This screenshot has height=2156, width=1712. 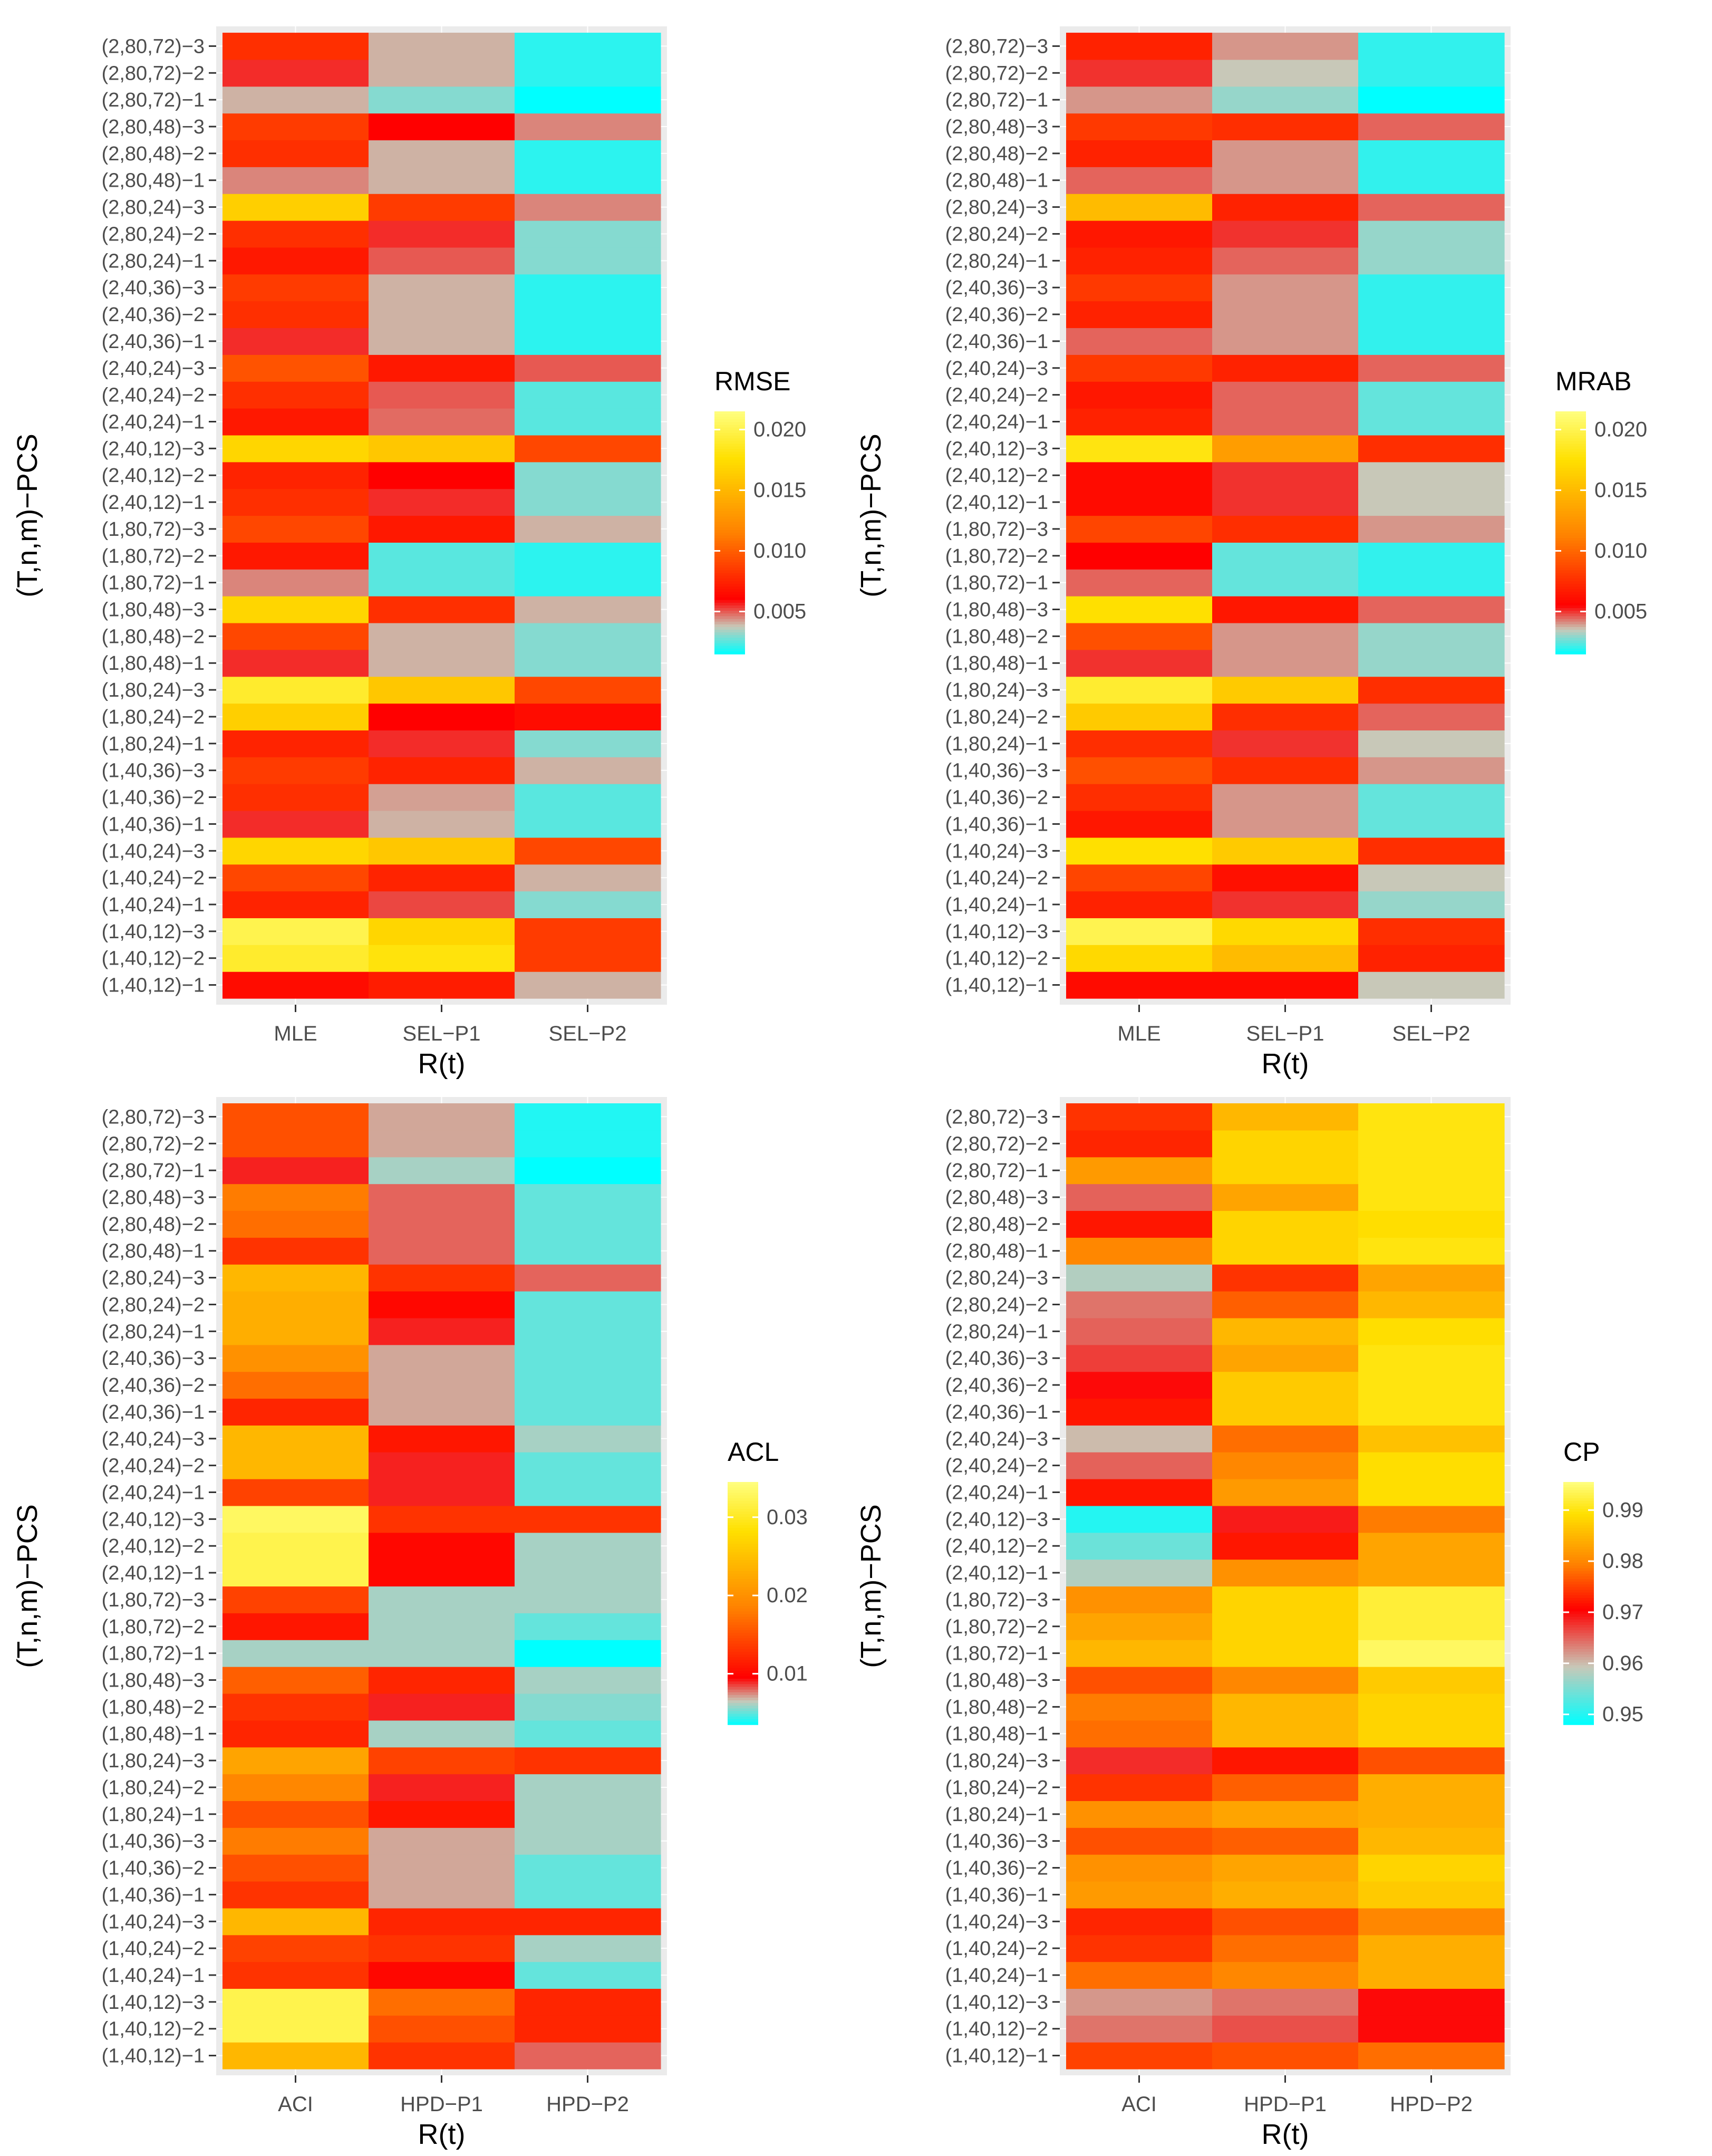 I want to click on legend-break-label: 0.01, so click(x=787, y=1674).